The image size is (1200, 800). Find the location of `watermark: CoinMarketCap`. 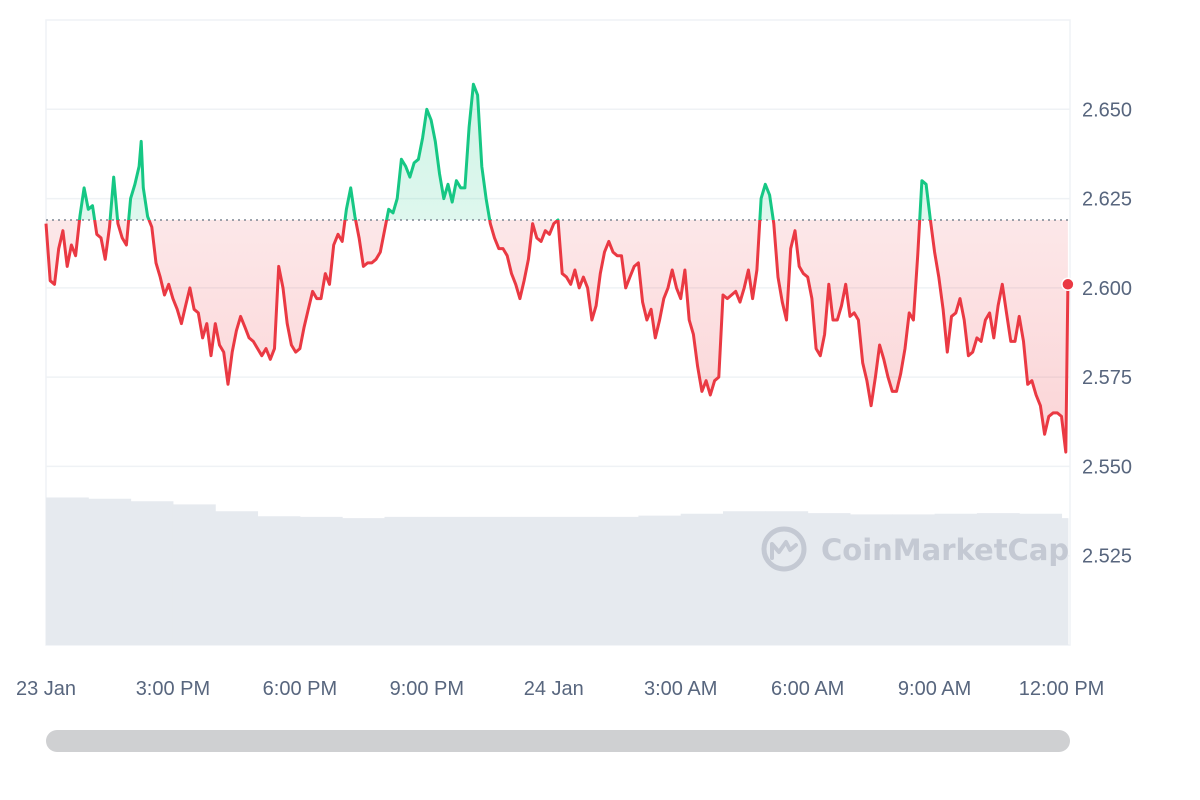

watermark: CoinMarketCap is located at coordinates (915, 549).